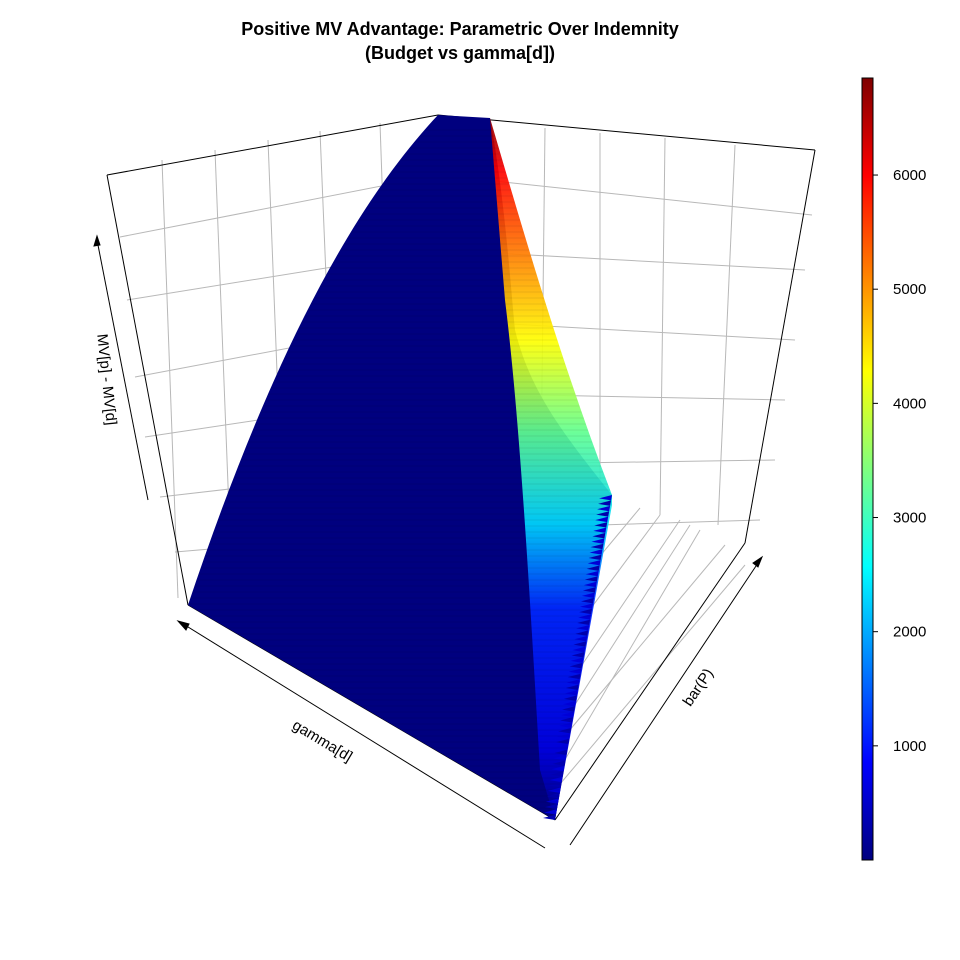  Describe the element at coordinates (909, 175) in the screenshot. I see `colorbar-tick-label: 6000` at that location.